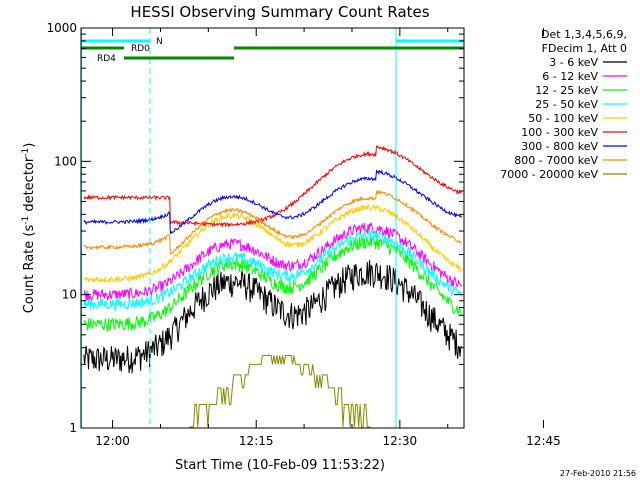 This screenshot has height=480, width=640. What do you see at coordinates (584, 34) in the screenshot?
I see `legend-header-line-1: Det 1,3,4,5,6,9,` at bounding box center [584, 34].